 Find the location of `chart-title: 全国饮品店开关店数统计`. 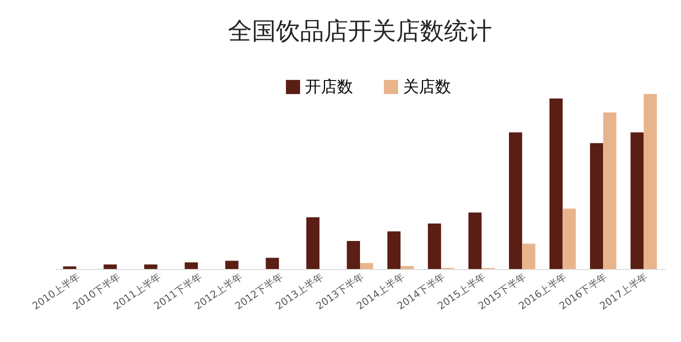

chart-title: 全国饮品店开关店数统计 is located at coordinates (360, 31).